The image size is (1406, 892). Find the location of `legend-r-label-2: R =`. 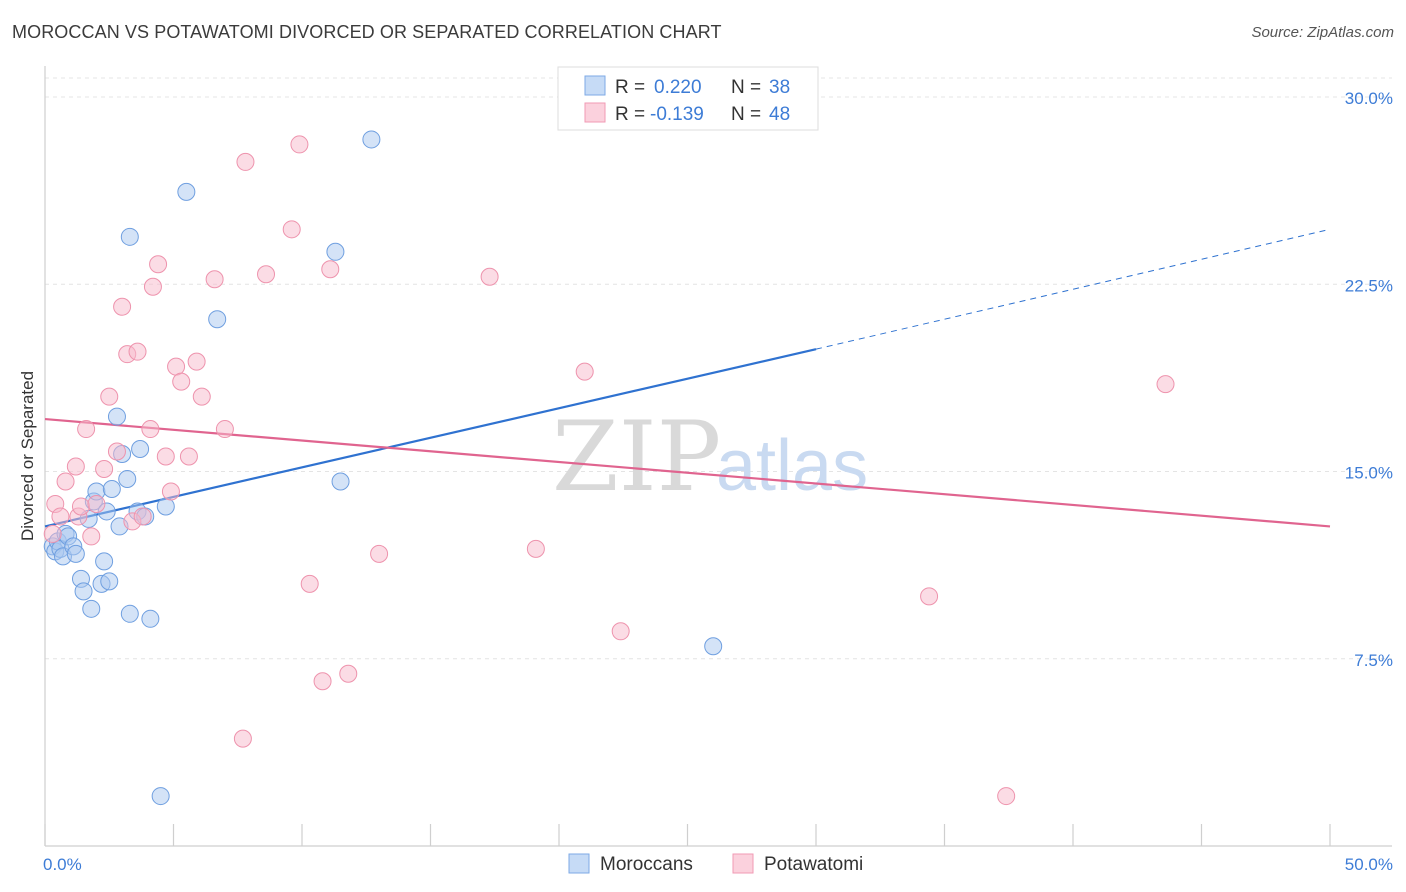

legend-r-label-2: R = is located at coordinates (630, 114).